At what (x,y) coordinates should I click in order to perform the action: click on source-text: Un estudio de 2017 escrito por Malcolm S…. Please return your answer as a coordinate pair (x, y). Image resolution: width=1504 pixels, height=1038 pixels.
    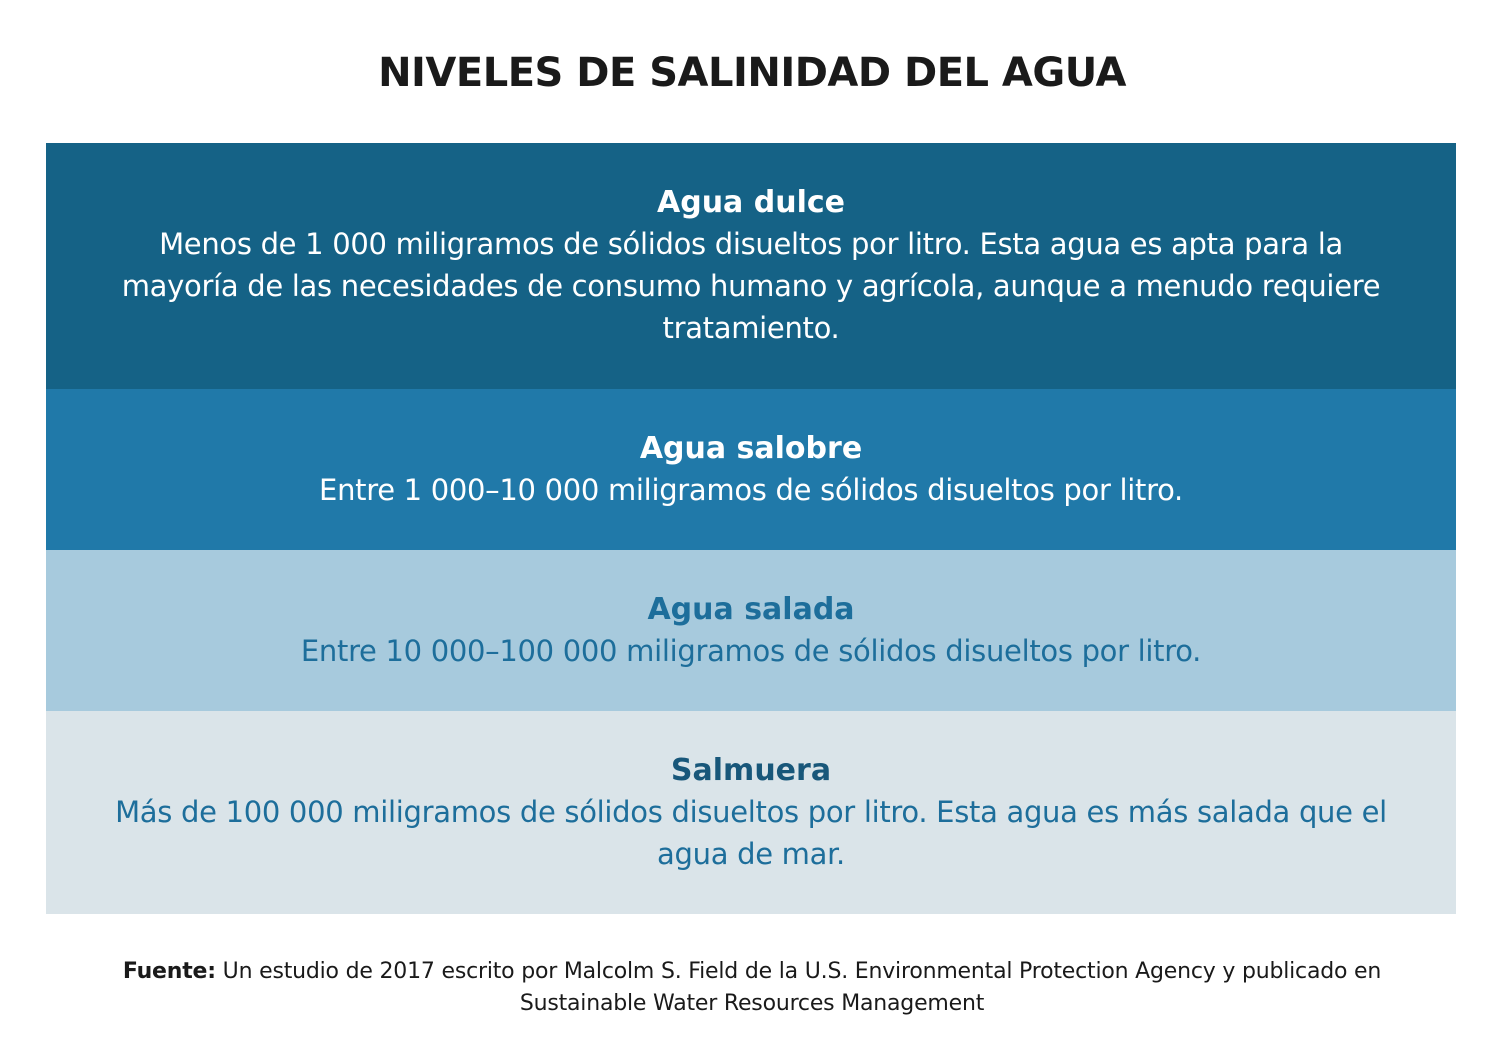
    Looking at the image, I should click on (802, 987).